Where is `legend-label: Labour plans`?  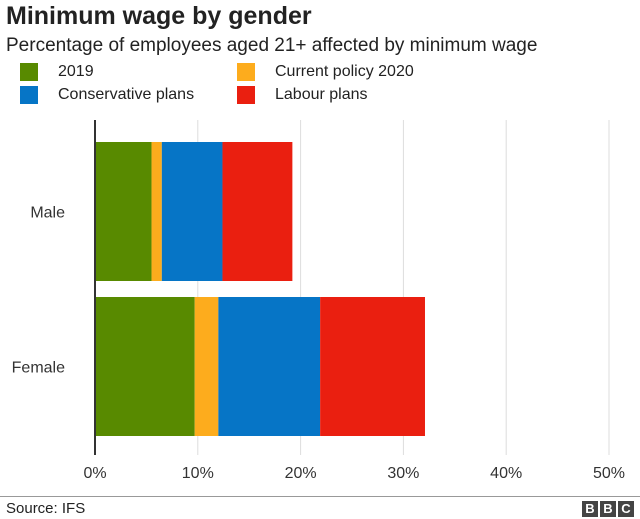 legend-label: Labour plans is located at coordinates (321, 94).